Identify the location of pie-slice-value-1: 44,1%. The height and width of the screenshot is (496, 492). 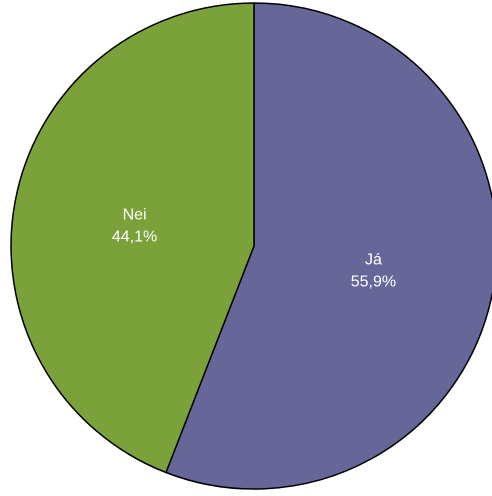
(134, 237).